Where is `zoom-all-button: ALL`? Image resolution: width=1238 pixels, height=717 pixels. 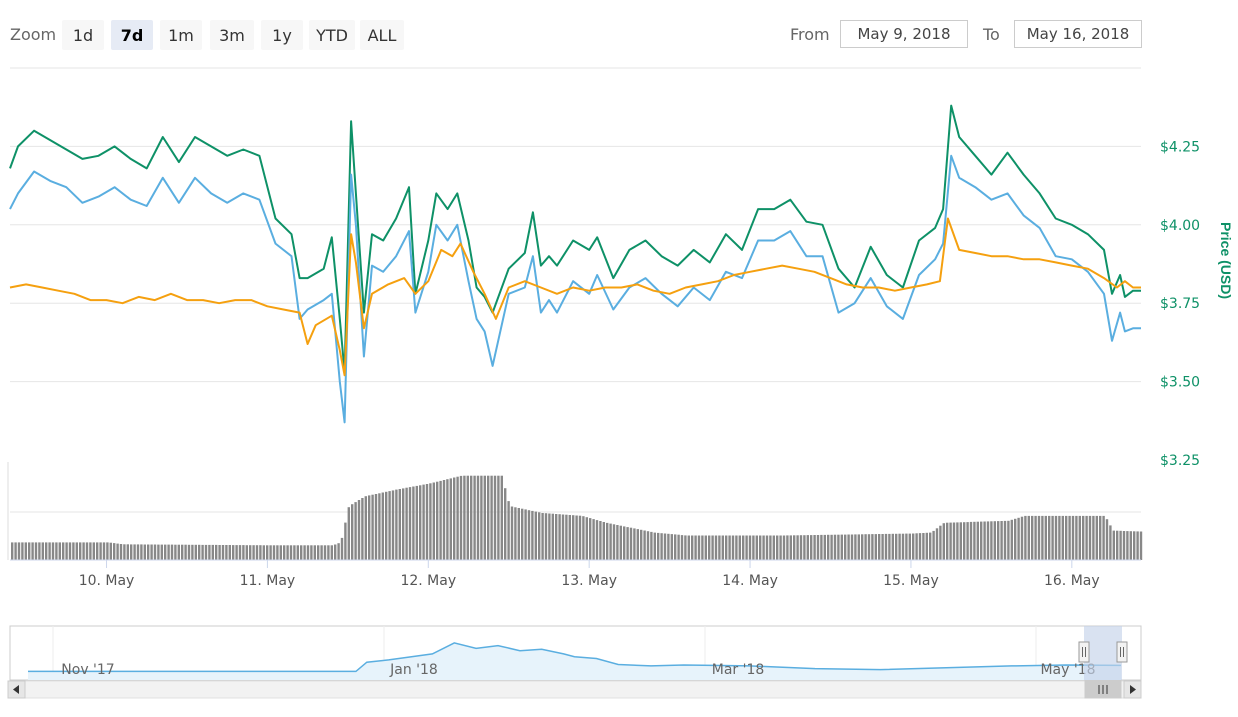
zoom-all-button: ALL is located at coordinates (382, 35).